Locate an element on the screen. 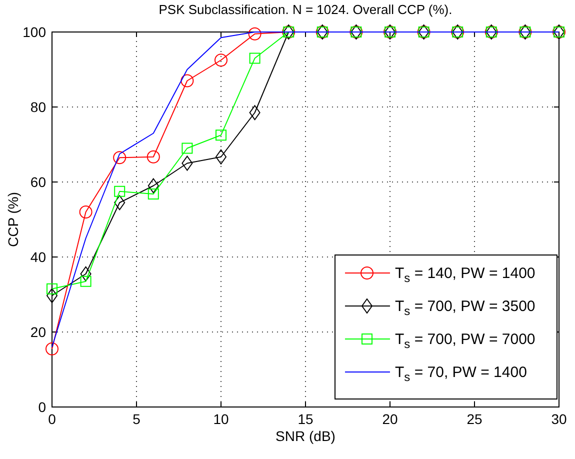  y-axis-title: CCP (%) is located at coordinates (13, 219).